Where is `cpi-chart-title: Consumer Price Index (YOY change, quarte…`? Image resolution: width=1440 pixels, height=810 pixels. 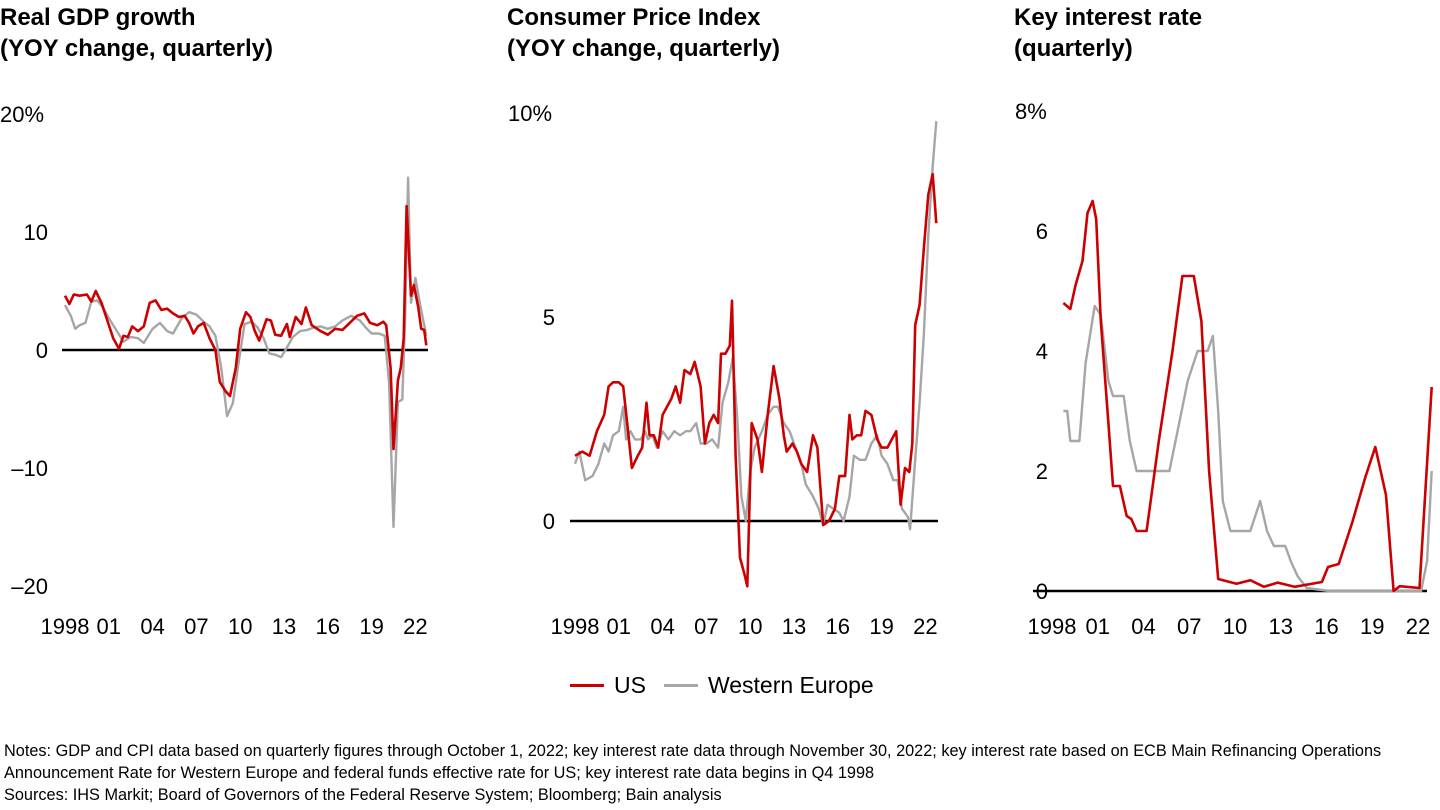 cpi-chart-title: Consumer Price Index (YOY change, quarte… is located at coordinates (643, 33).